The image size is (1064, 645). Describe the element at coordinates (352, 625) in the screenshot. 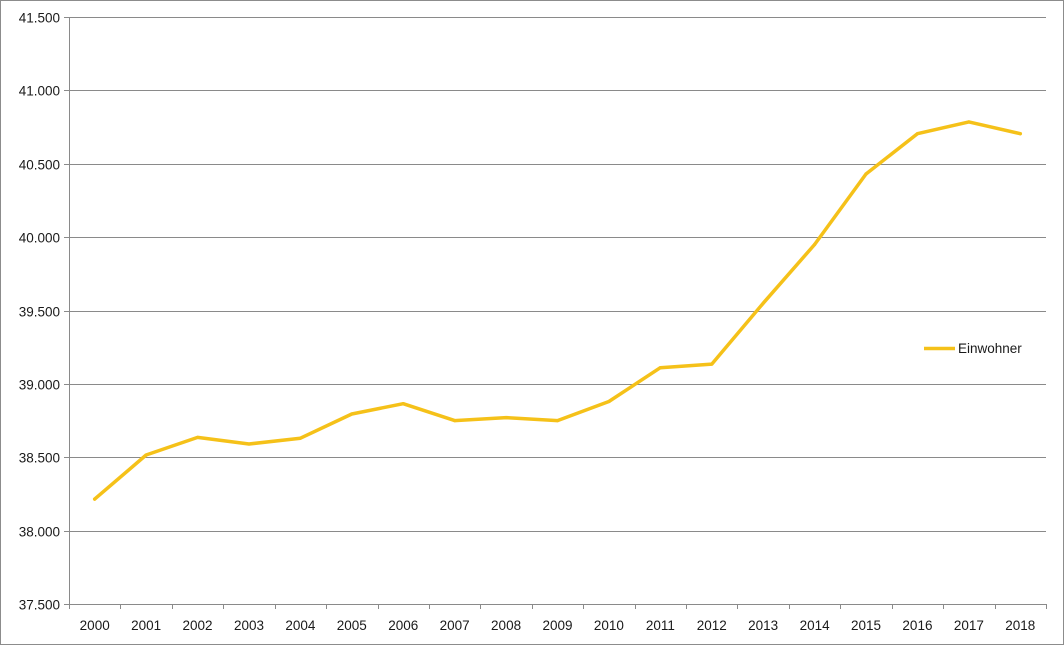

I see `x-tick-label: 2005` at that location.